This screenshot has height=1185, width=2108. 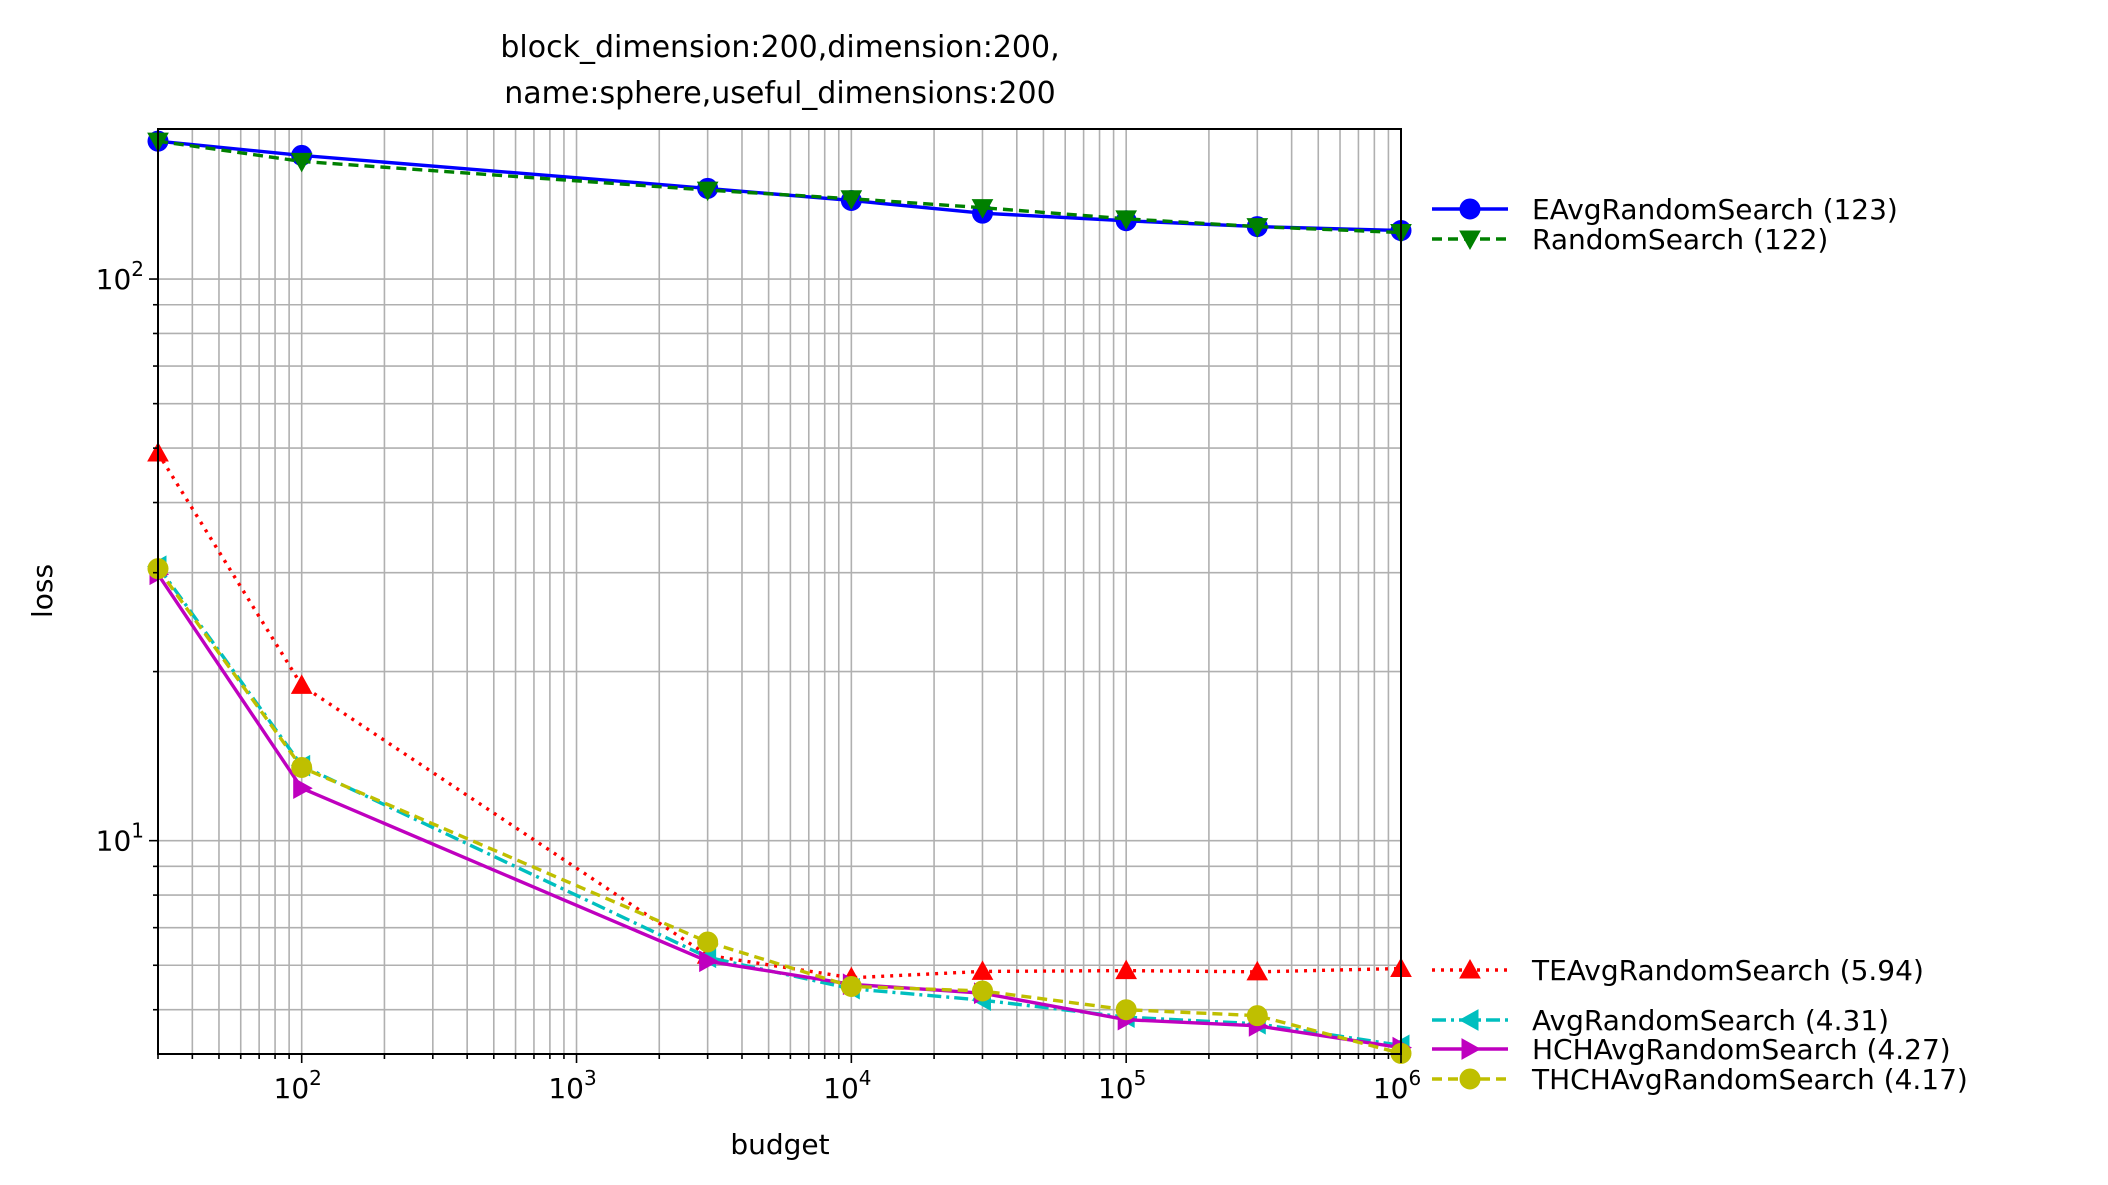 I want to click on y-axis-label: loss, so click(x=42, y=591).